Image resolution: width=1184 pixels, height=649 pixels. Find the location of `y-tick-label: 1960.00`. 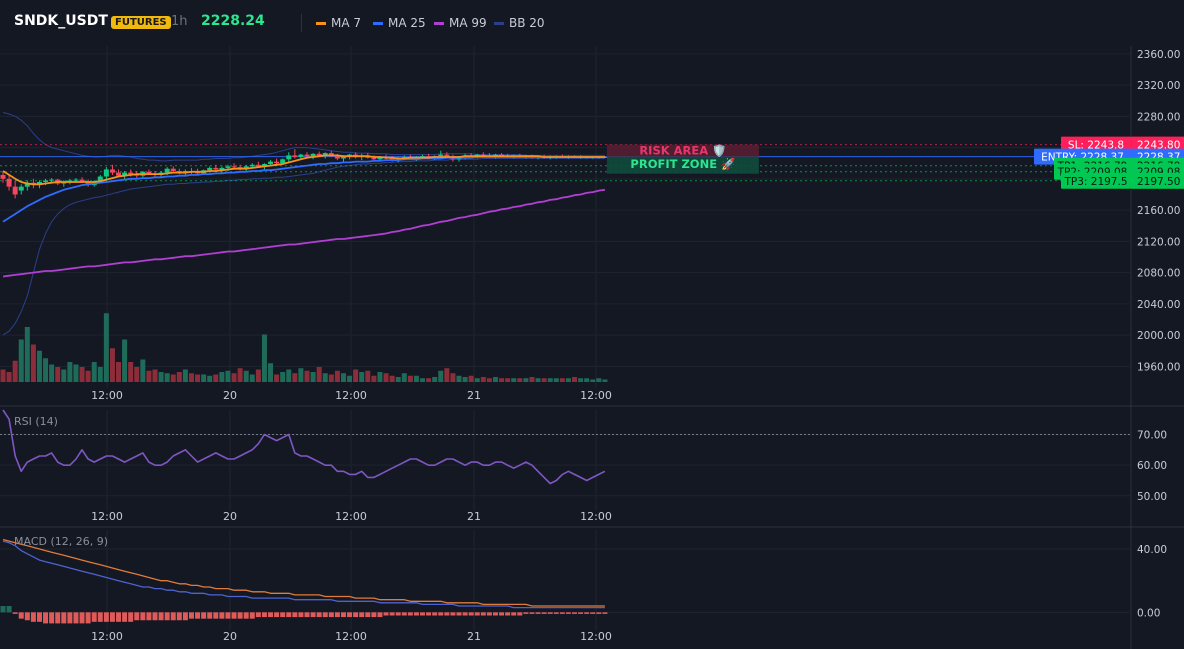

y-tick-label: 1960.00 is located at coordinates (1158, 367).